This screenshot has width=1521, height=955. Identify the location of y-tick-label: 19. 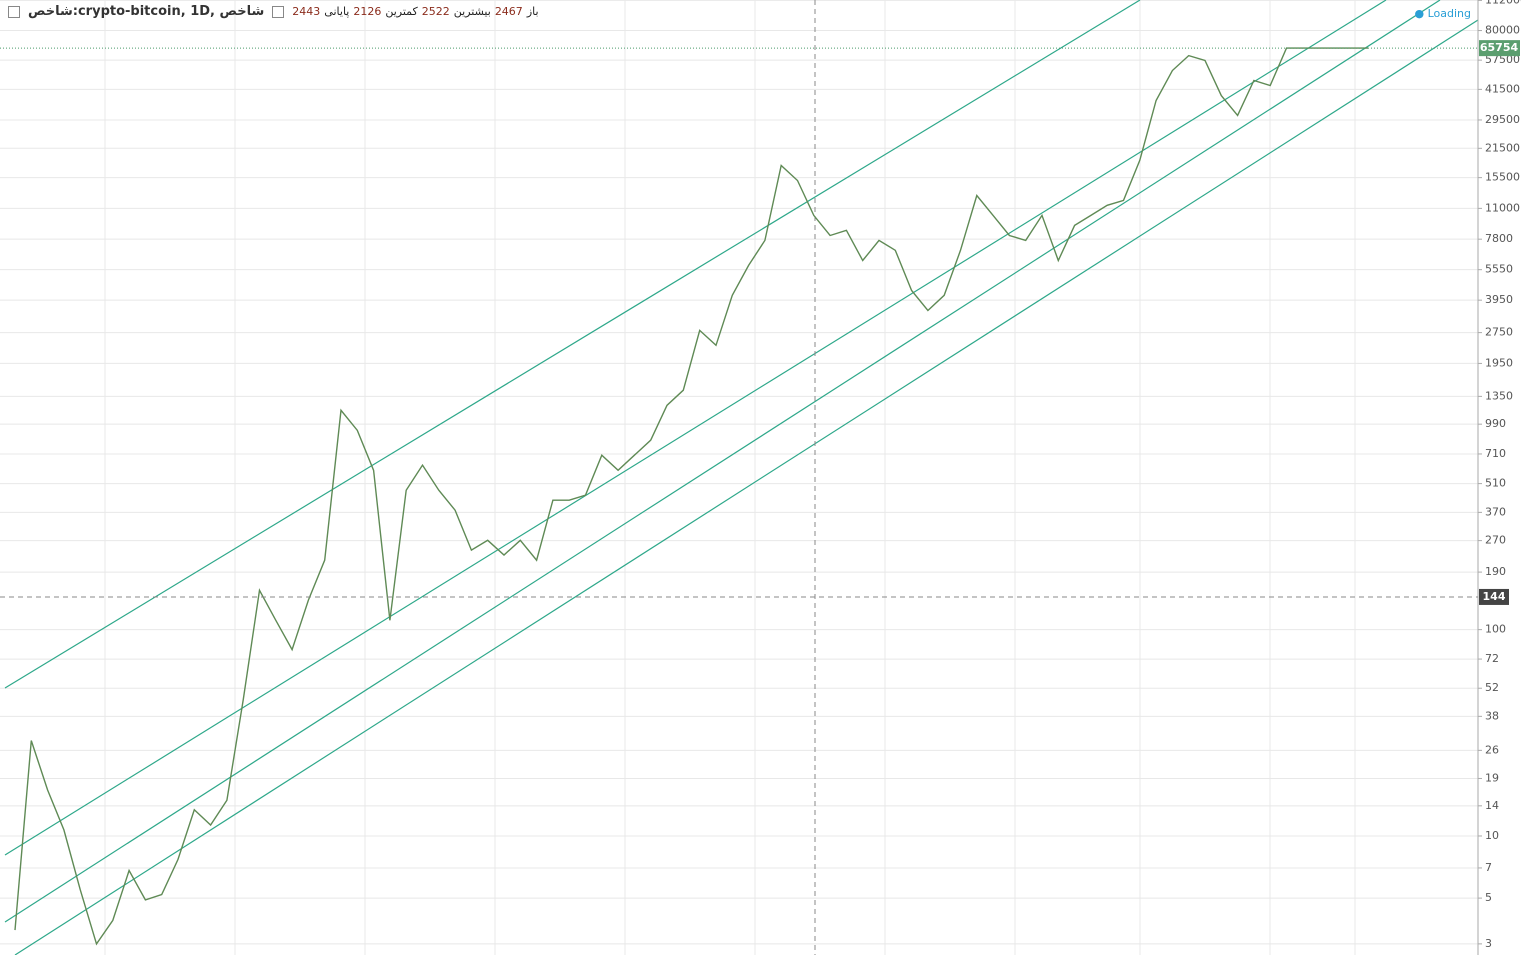
(1492, 777).